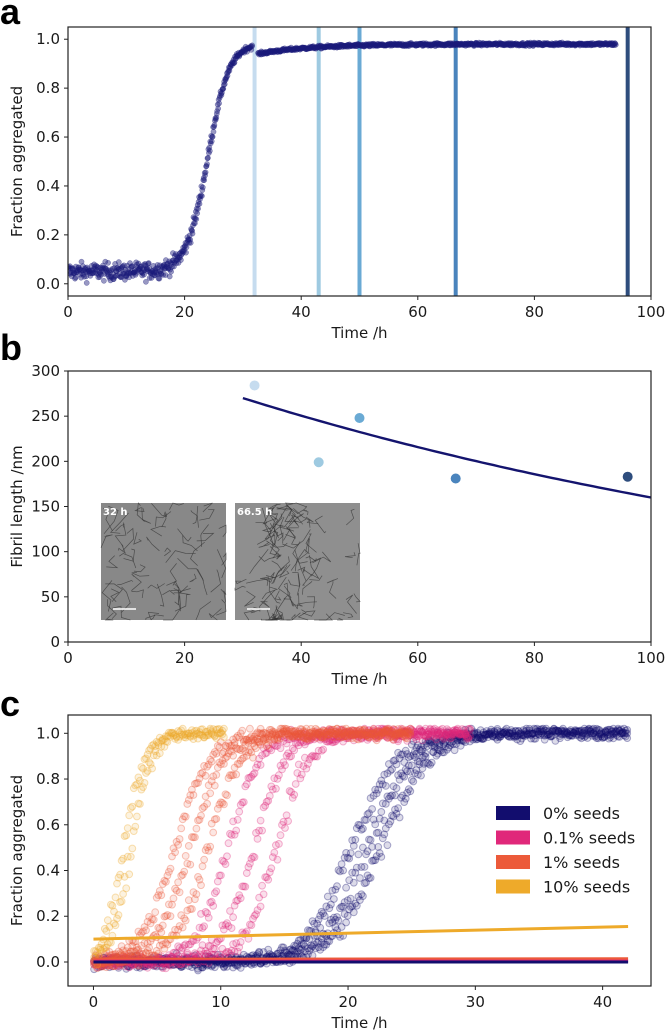 The width and height of the screenshot is (666, 1036). What do you see at coordinates (45, 507) in the screenshot?
I see `y-tick-label: 150` at bounding box center [45, 507].